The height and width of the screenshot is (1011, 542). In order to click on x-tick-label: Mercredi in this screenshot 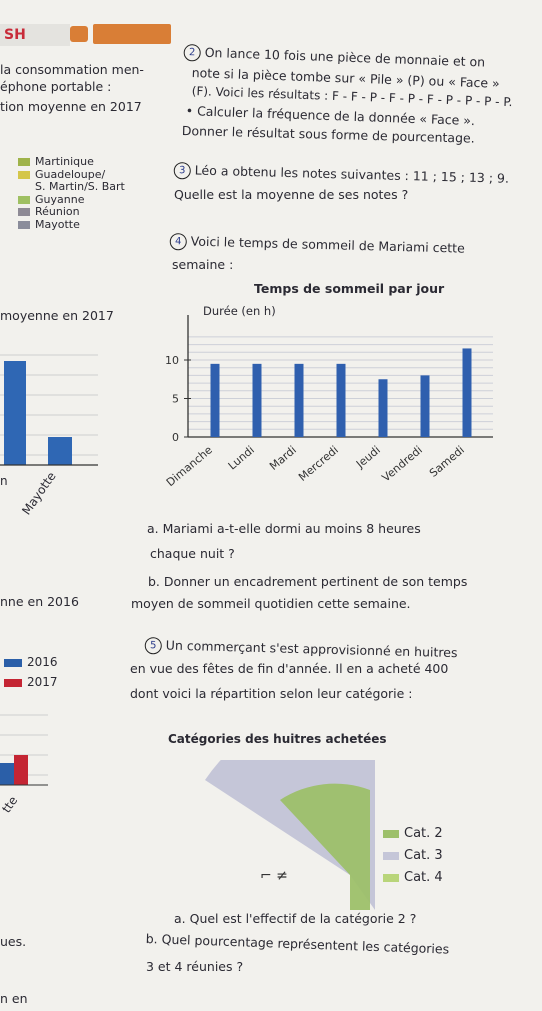, I will do `click(318, 463)`.